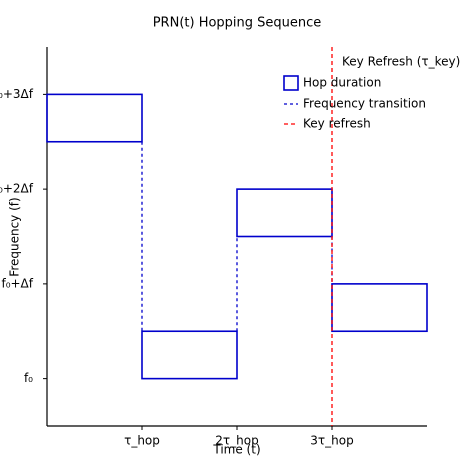 This screenshot has width=474, height=474. Describe the element at coordinates (291, 83) in the screenshot. I see `legend-swatch` at that location.